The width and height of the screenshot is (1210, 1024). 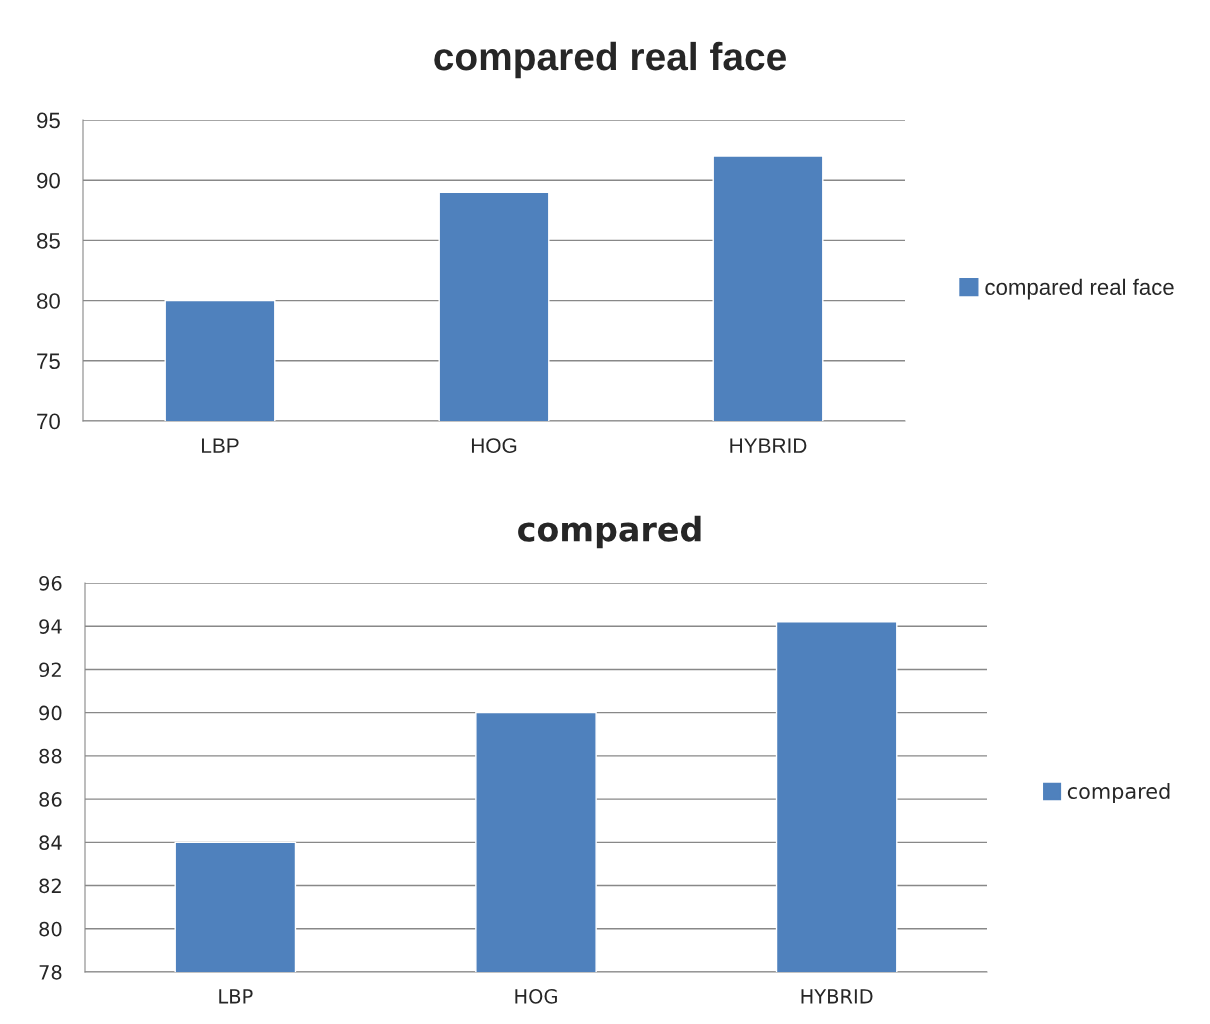 I want to click on y-tick-label: 70, so click(x=48, y=421).